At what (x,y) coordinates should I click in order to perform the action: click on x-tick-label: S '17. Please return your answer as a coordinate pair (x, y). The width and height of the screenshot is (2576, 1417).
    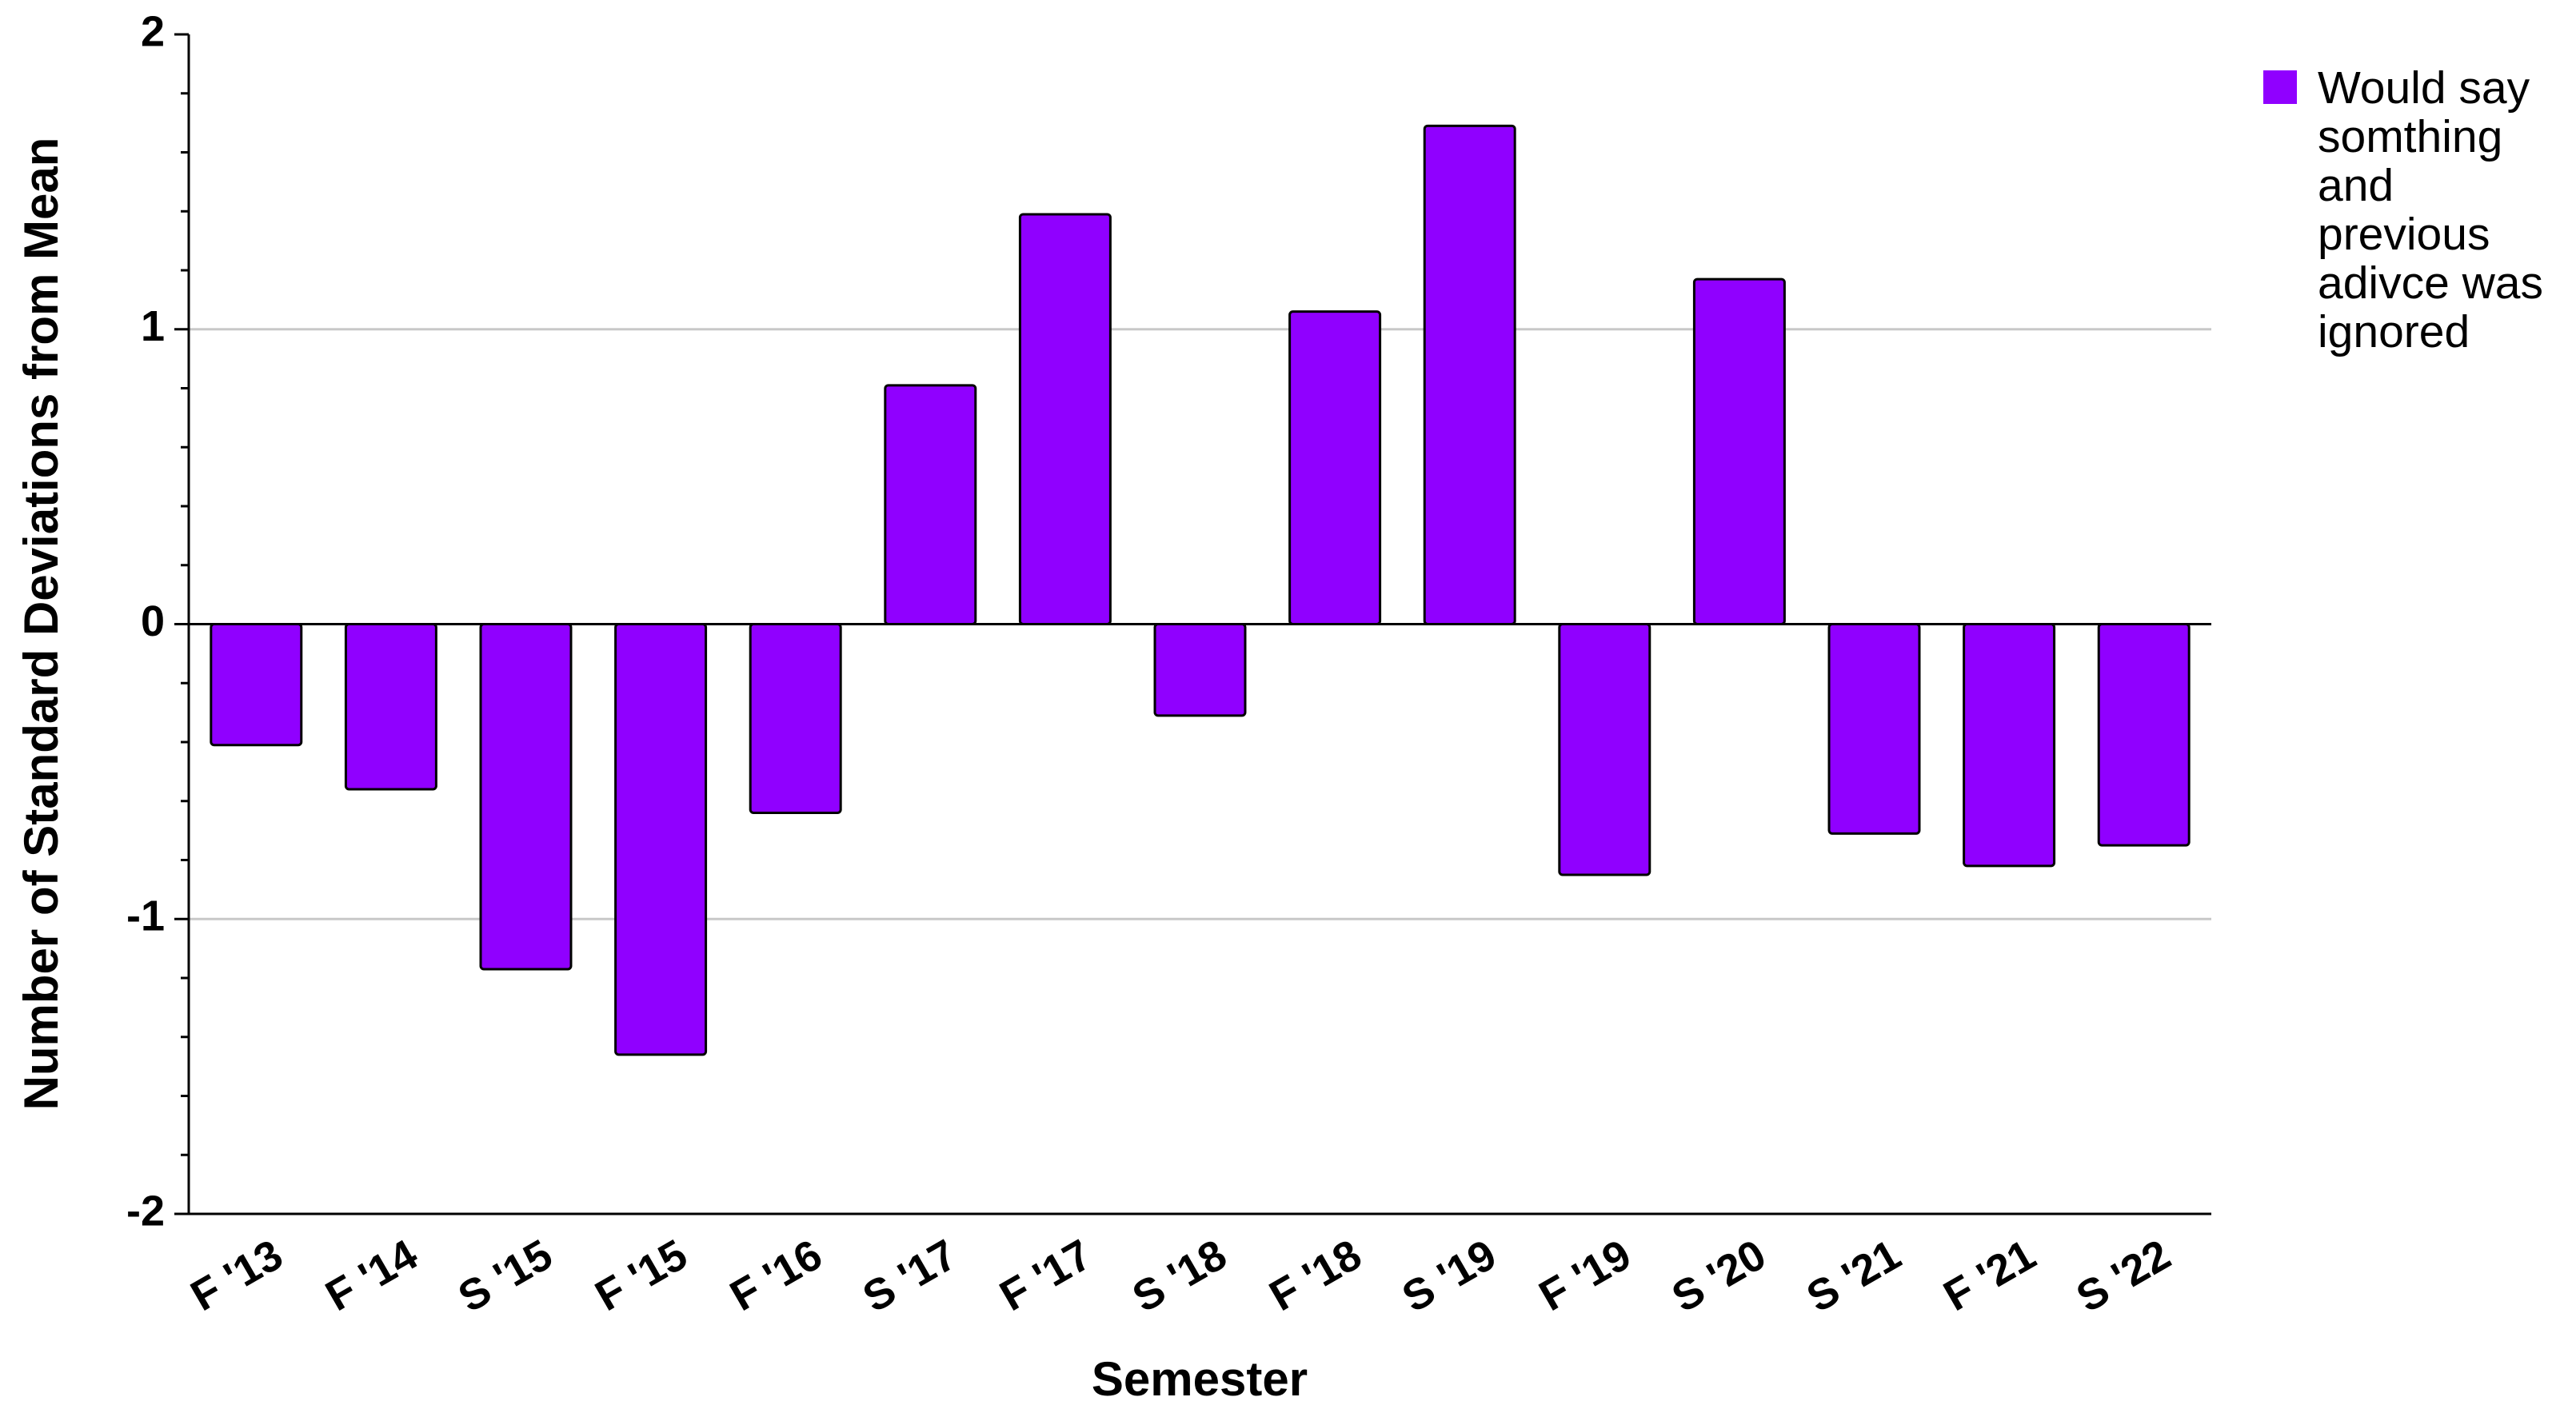
    Looking at the image, I should click on (910, 1277).